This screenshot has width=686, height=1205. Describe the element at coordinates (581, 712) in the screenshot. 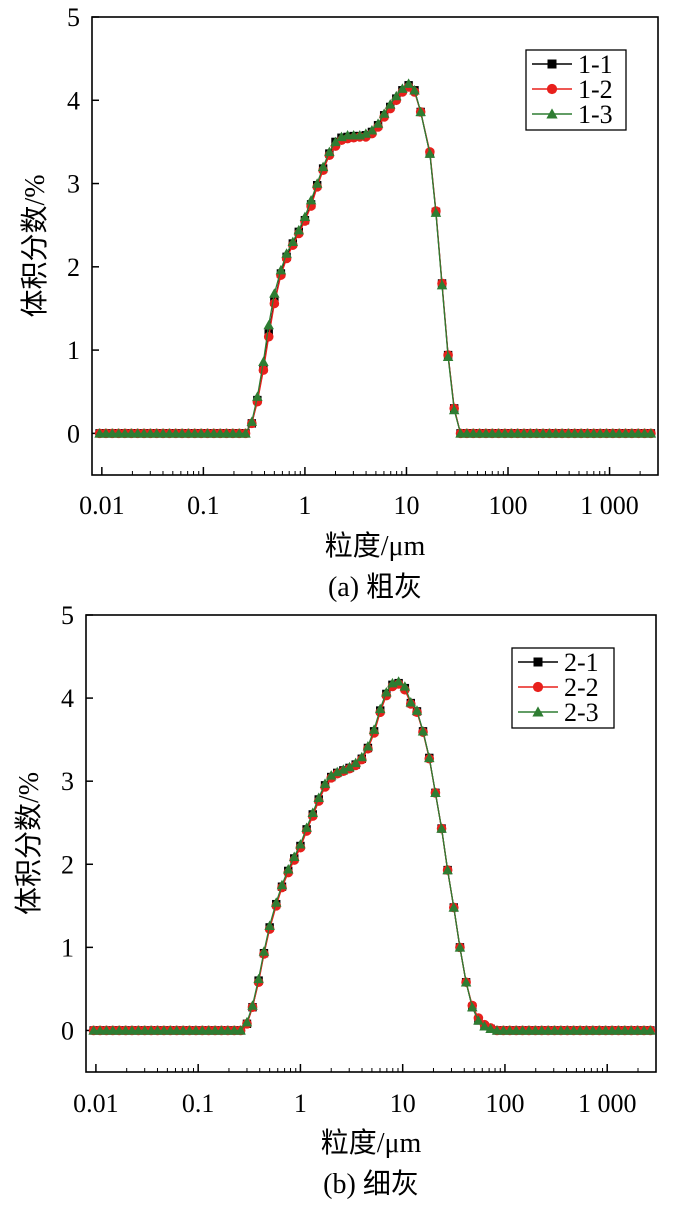

I see `legend-label: 2-3` at that location.